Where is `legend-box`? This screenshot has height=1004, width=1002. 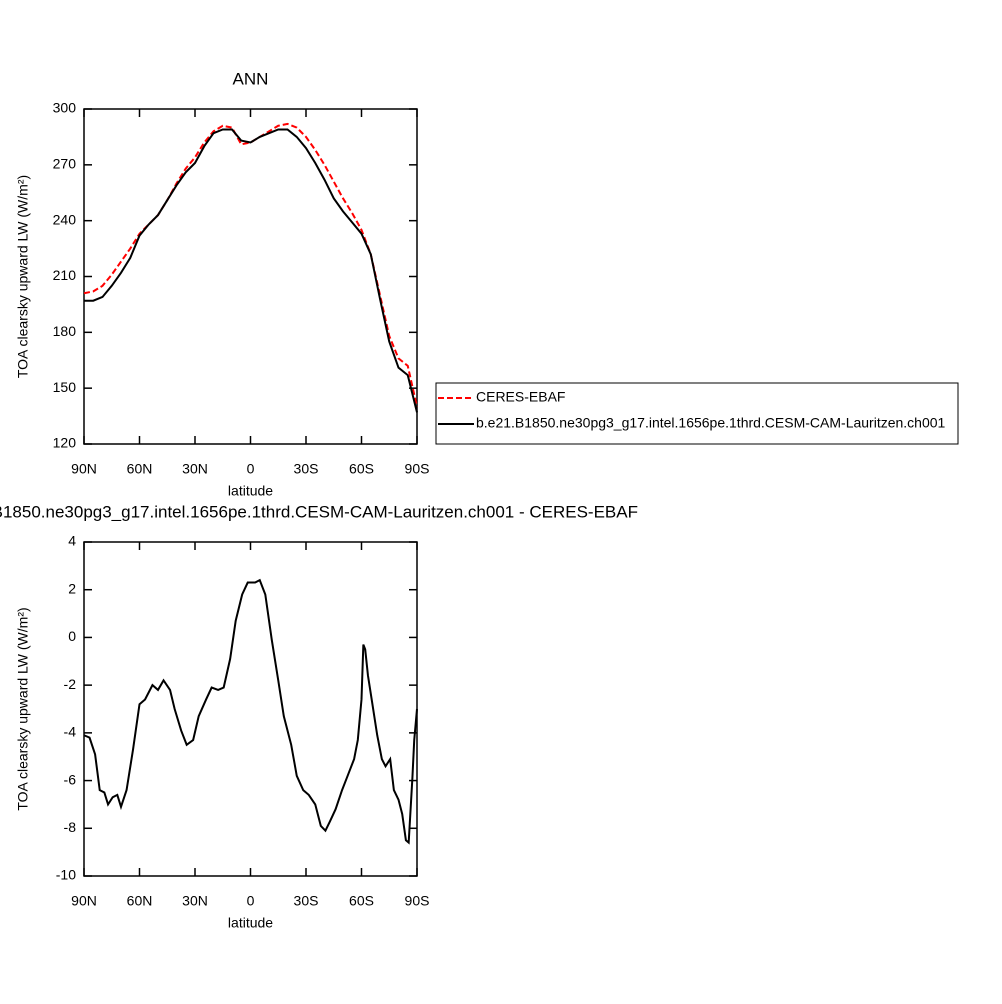 legend-box is located at coordinates (697, 413).